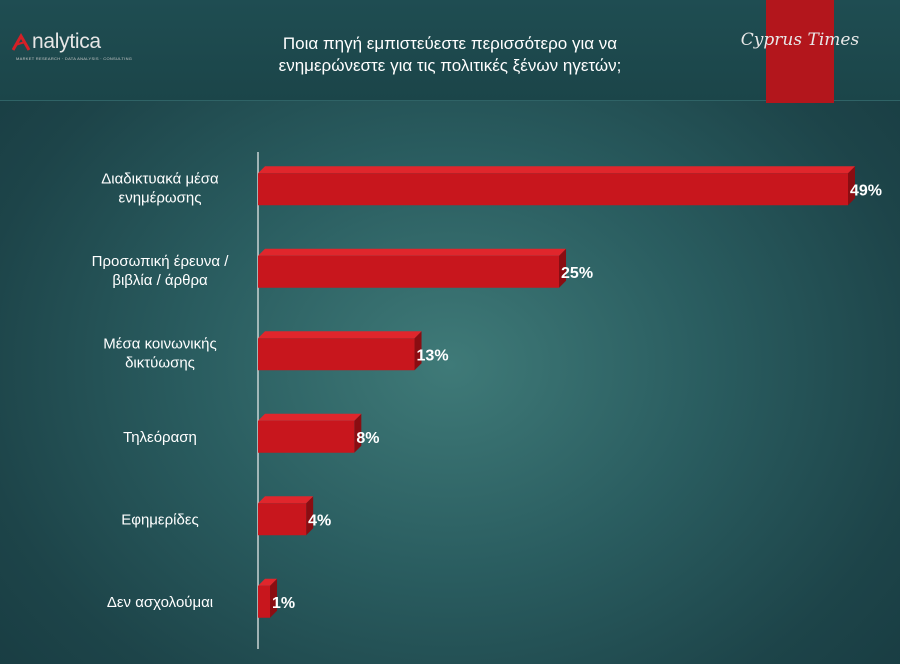 This screenshot has height=664, width=900. I want to click on value-label: 13%, so click(433, 355).